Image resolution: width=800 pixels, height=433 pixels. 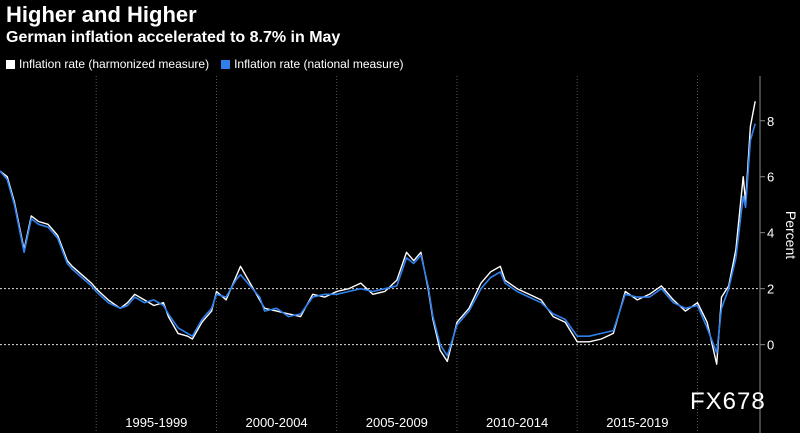 I want to click on legend-item-harmonized: Inflation rate (harmonized measure), so click(x=107, y=64).